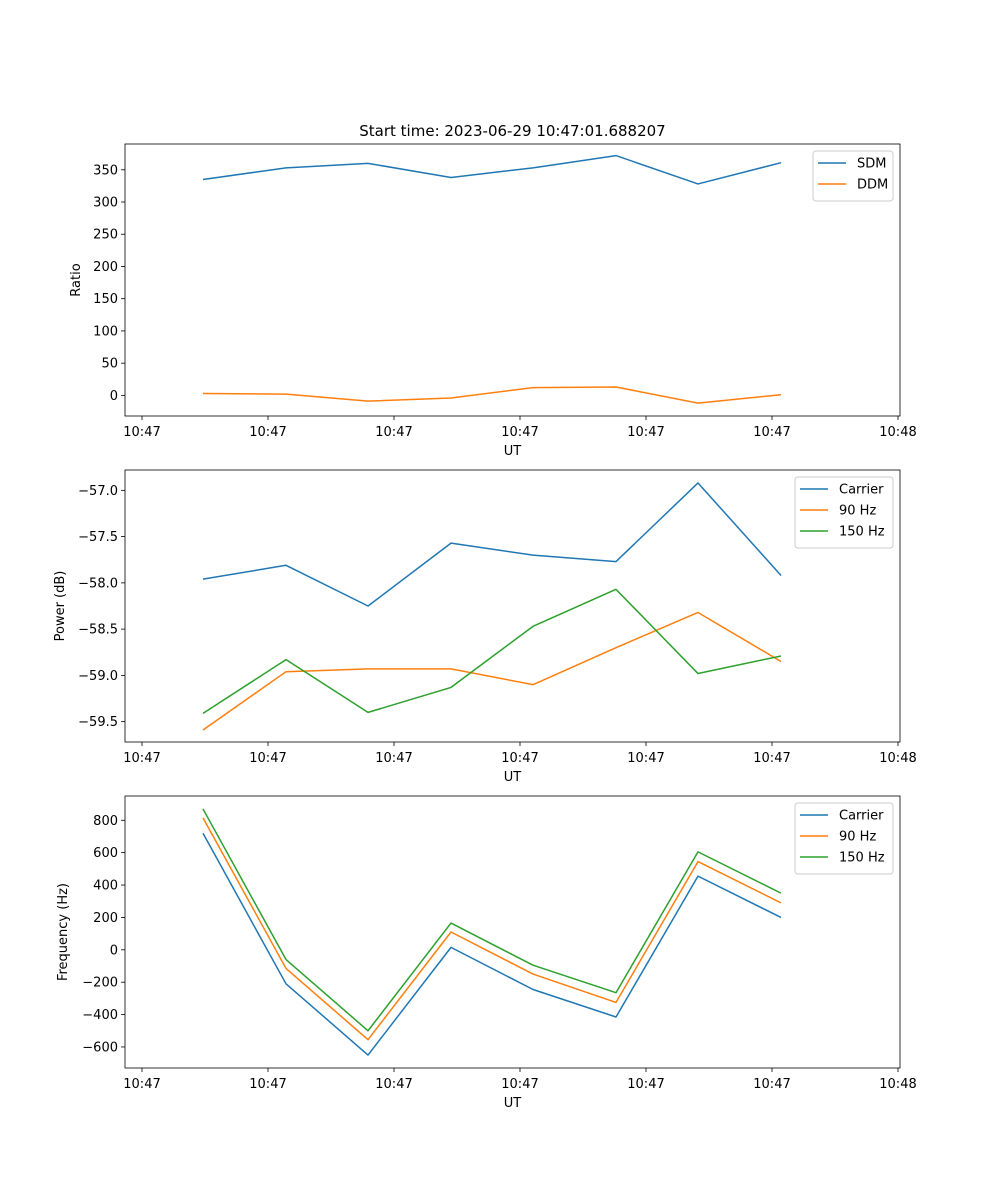 Image resolution: width=1000 pixels, height=1200 pixels. I want to click on y-tick-label: 100, so click(105, 331).